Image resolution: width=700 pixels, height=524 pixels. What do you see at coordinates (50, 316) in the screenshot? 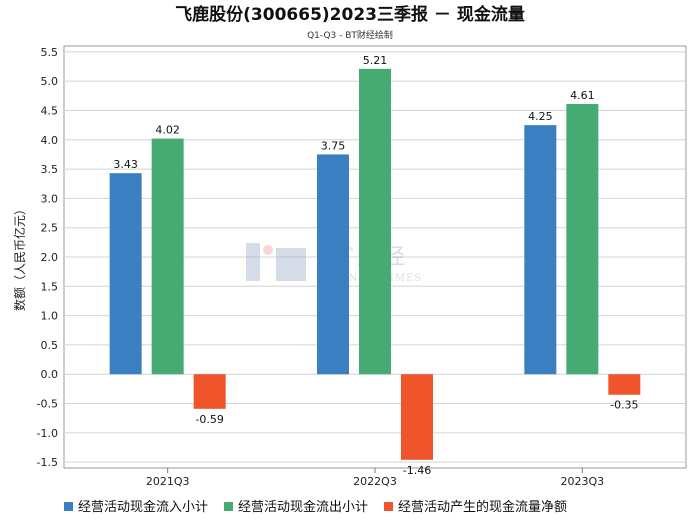
I see `y-tick-label: 1.0` at bounding box center [50, 316].